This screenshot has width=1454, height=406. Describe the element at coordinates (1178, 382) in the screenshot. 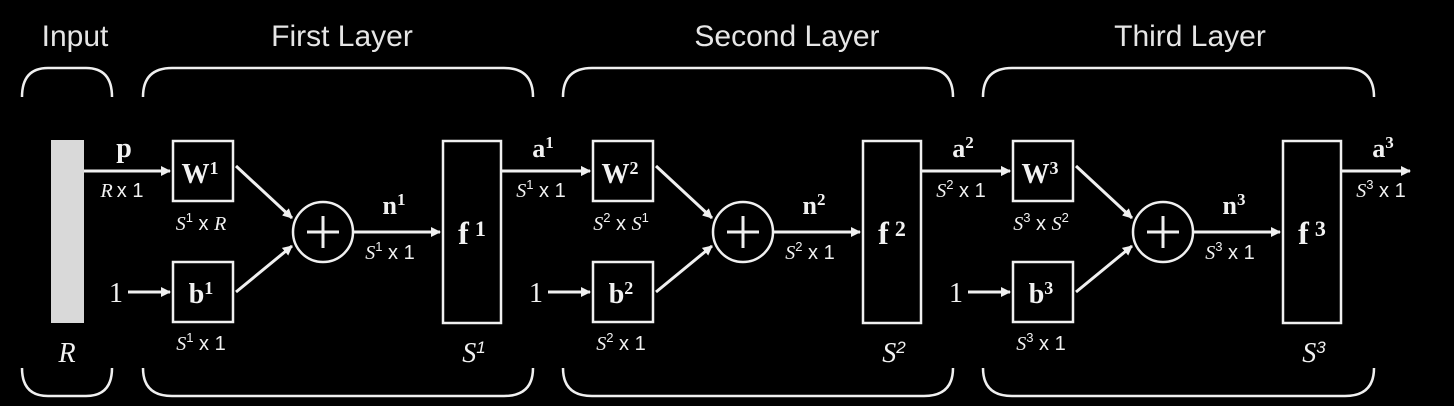

I see `third-layer-bottom-bracket` at that location.